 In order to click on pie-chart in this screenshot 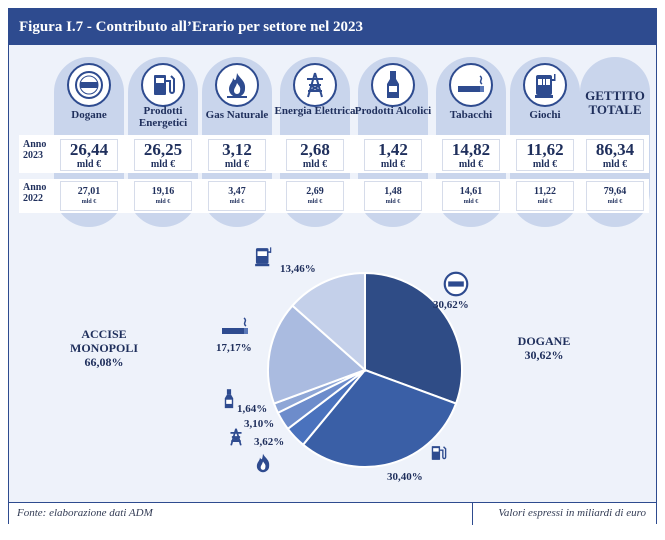, I will do `click(365, 369)`.